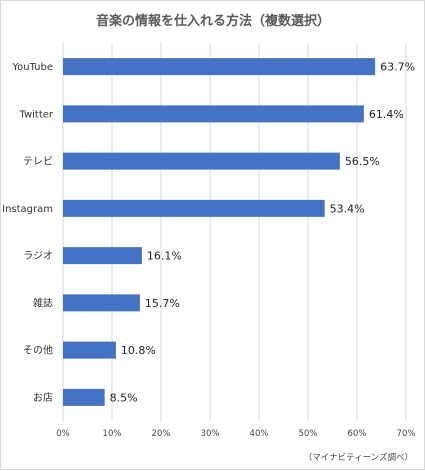 The image size is (425, 471). What do you see at coordinates (162, 303) in the screenshot?
I see `value-label: 15.7%` at bounding box center [162, 303].